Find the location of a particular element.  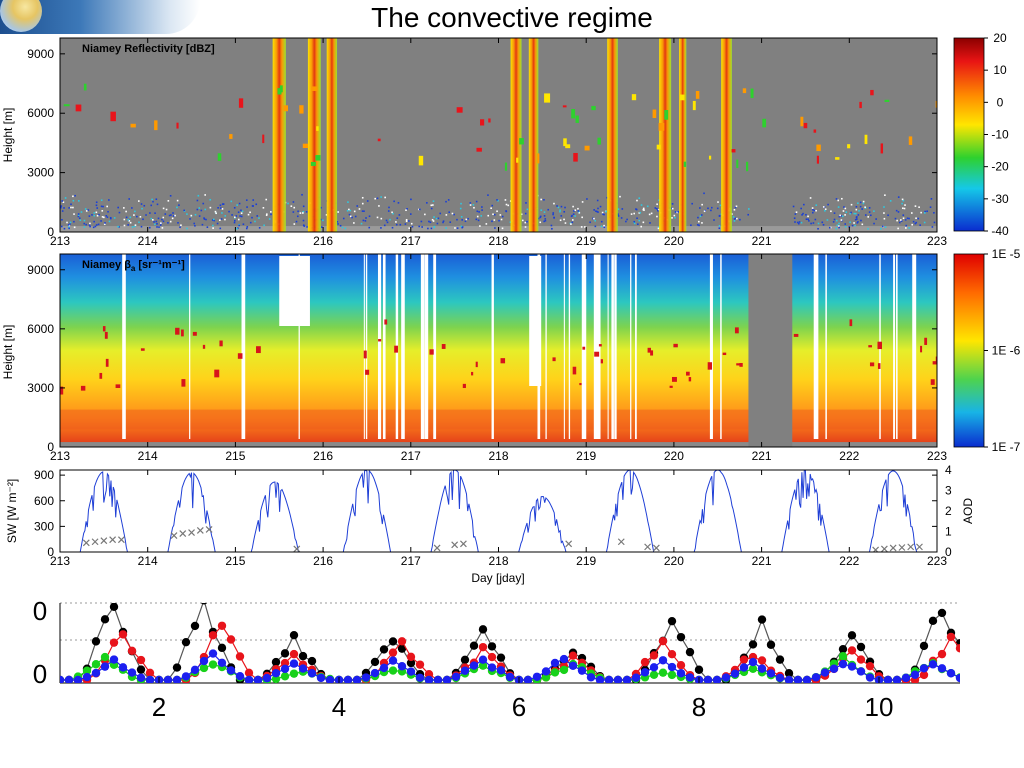

colorbar-tick-label: 20 is located at coordinates (1000, 38).